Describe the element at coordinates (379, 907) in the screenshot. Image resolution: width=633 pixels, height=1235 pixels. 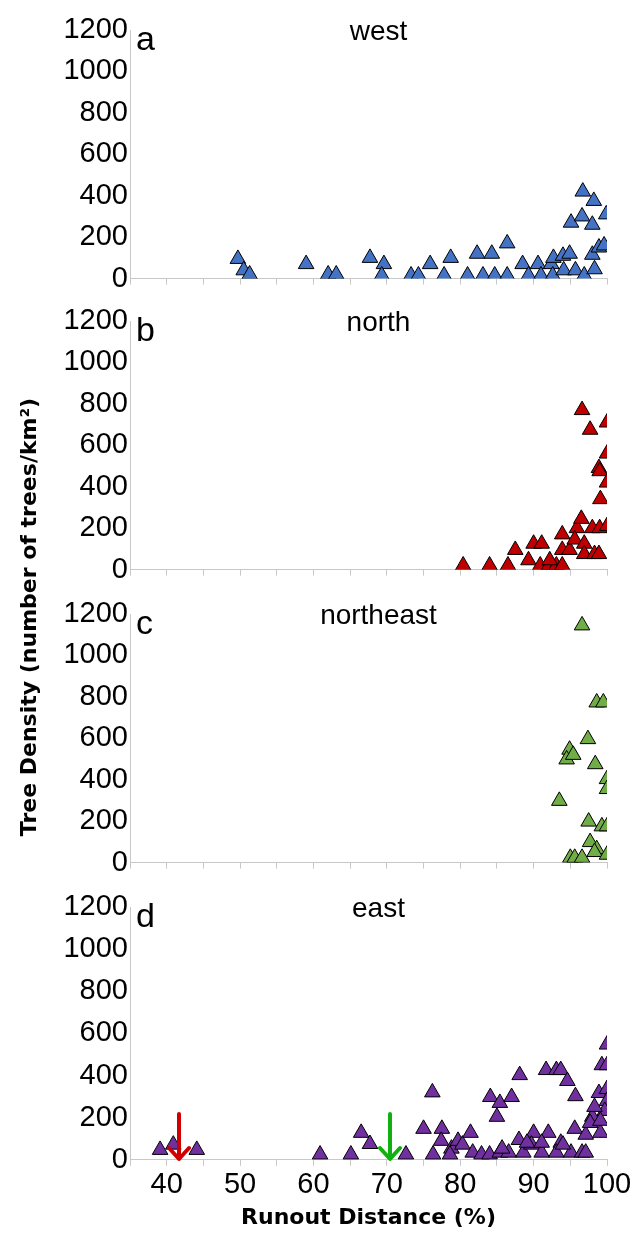
I see `chart-title: east` at that location.